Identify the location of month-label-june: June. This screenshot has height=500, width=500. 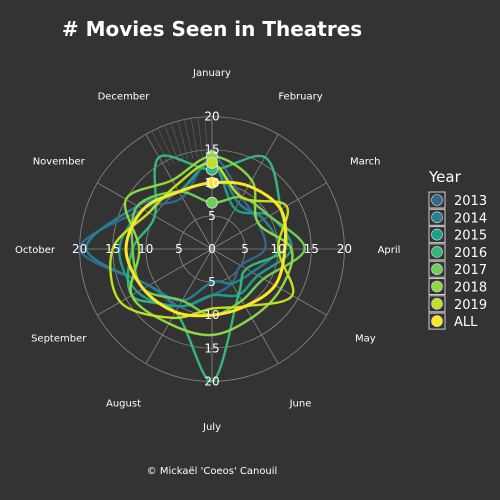
(300, 403).